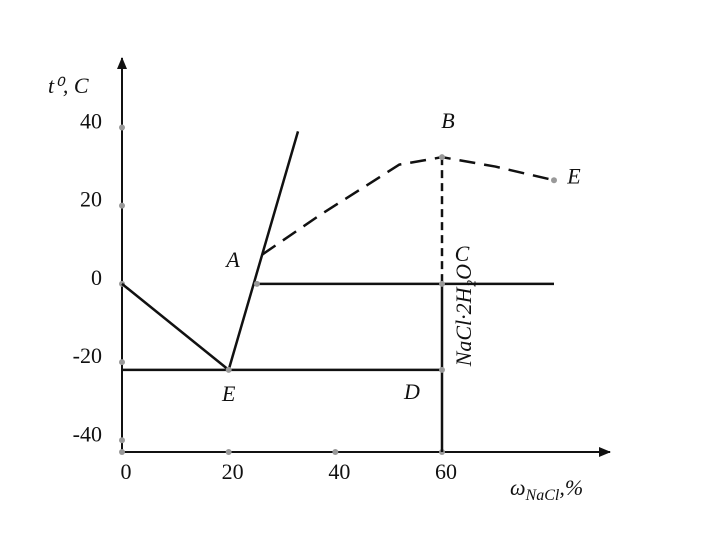  Describe the element at coordinates (126, 471) in the screenshot. I see `x-tick-label: 0` at that location.